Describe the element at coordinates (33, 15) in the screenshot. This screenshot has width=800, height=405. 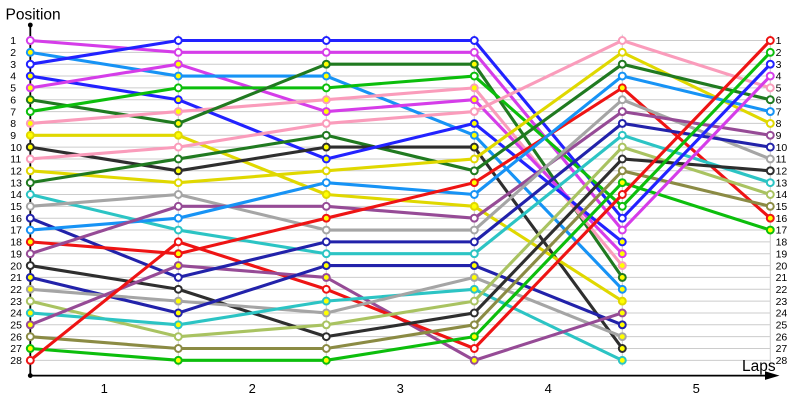
I see `svg-text: Position` at that location.